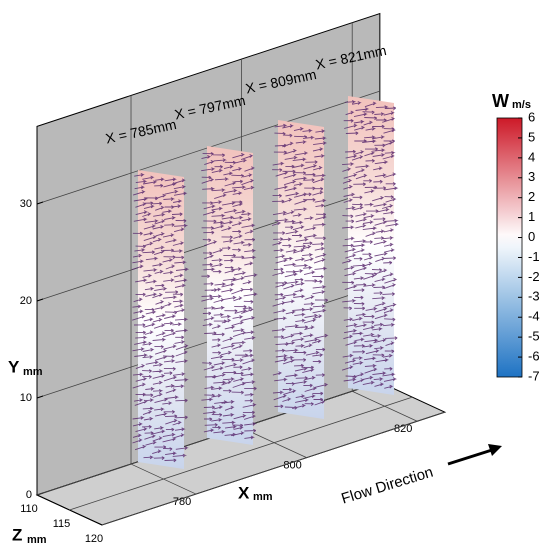 The width and height of the screenshot is (550, 557). Describe the element at coordinates (500, 101) in the screenshot. I see `colorbar-title: W` at that location.